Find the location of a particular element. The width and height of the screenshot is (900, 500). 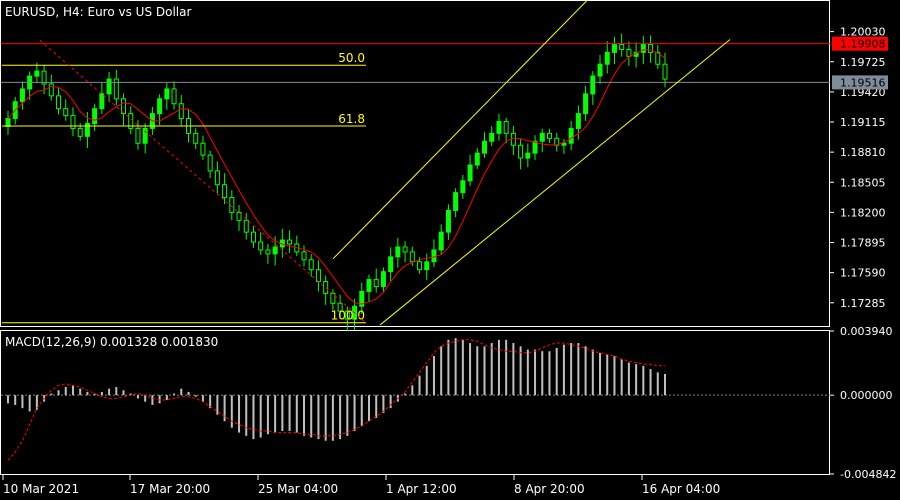

price-y-tick-label: 1.18810 is located at coordinates (863, 152).